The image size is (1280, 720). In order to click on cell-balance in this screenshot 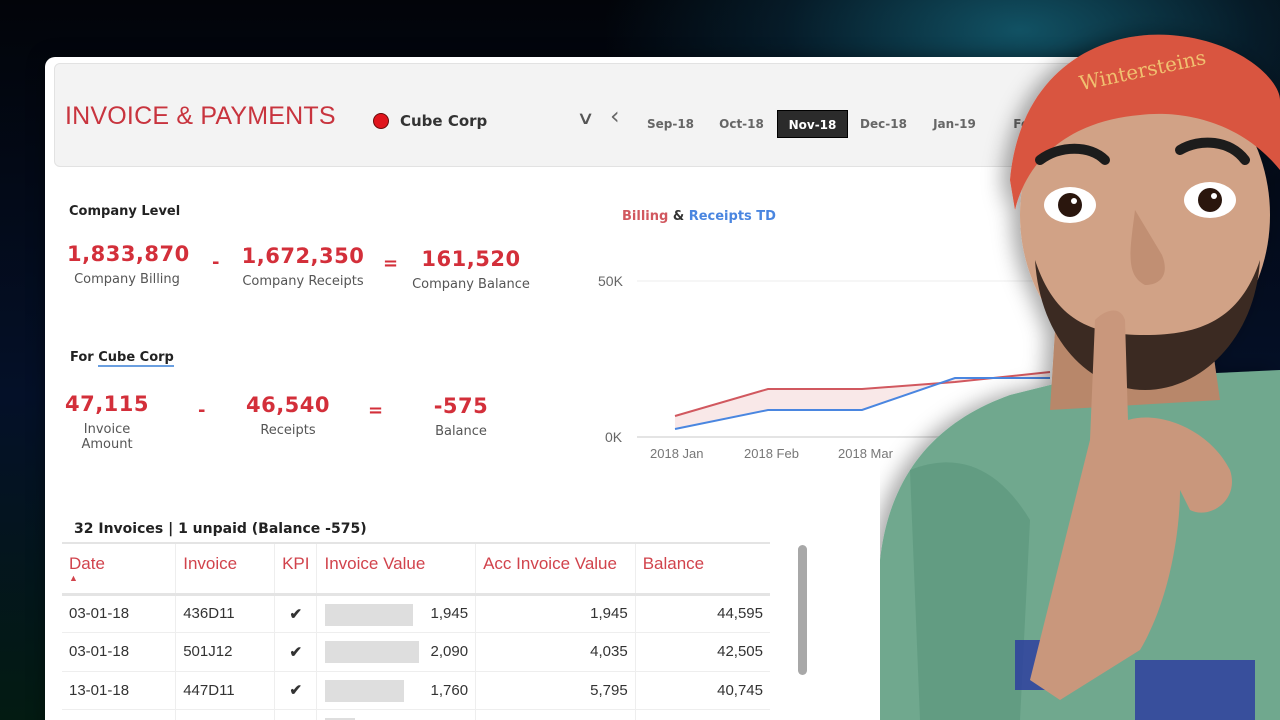, I will do `click(702, 714)`.